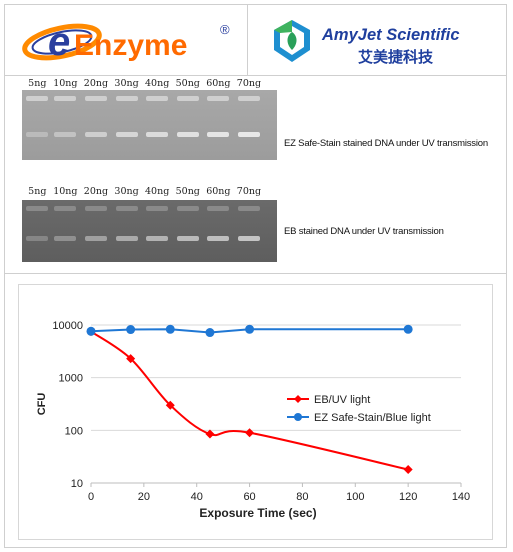  What do you see at coordinates (71, 379) in the screenshot?
I see `y-tick-label: 1000` at bounding box center [71, 379].